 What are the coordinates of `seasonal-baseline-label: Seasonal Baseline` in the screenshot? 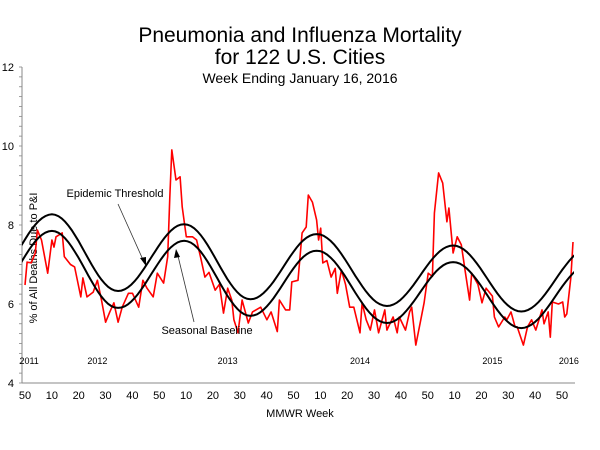 It's located at (206, 331).